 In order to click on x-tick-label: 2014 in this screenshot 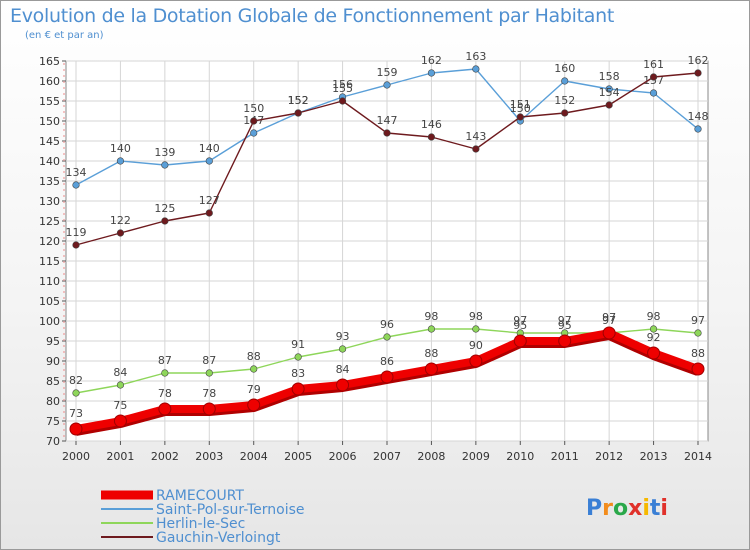, I will do `click(698, 456)`.